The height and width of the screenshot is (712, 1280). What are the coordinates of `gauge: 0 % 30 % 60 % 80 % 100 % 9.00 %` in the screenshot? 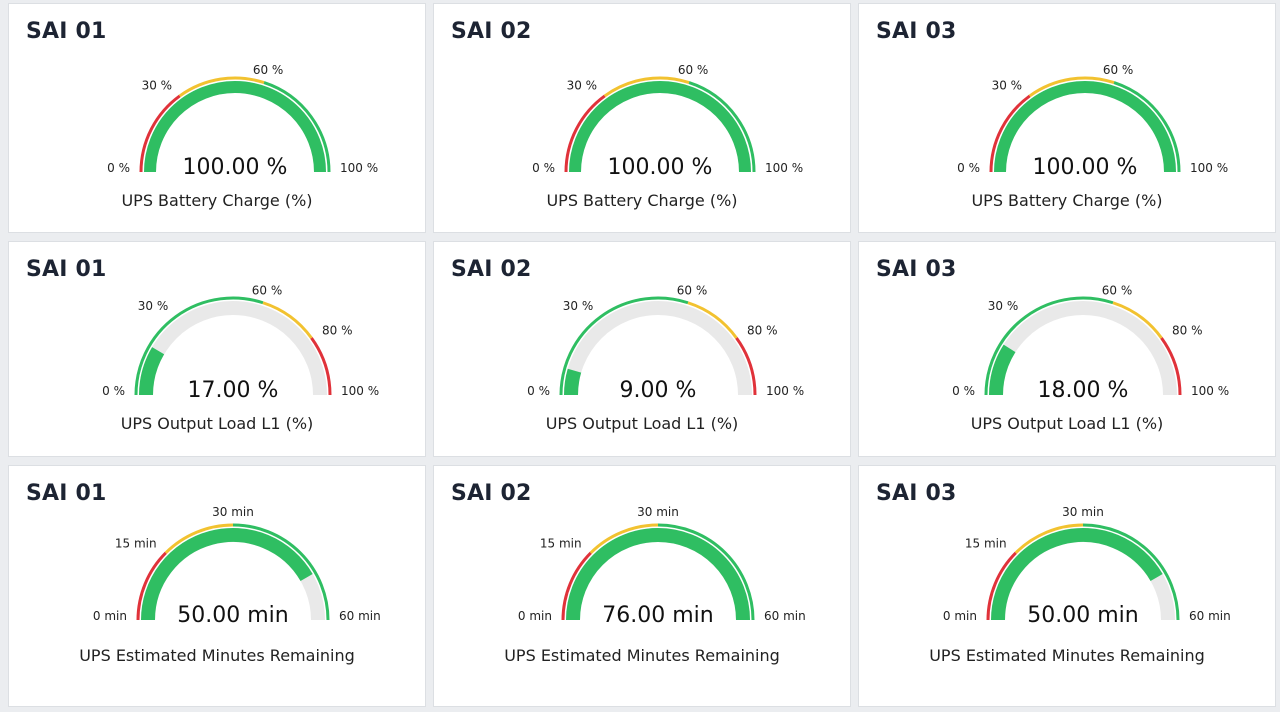 It's located at (665, 343).